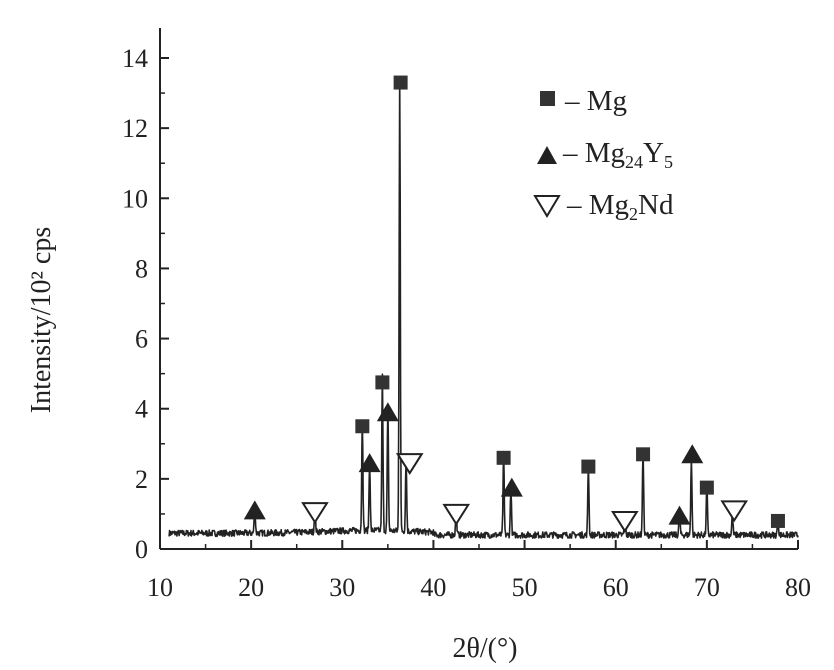 This screenshot has width=834, height=670. What do you see at coordinates (547, 155) in the screenshot?
I see `legend-mg24y5-triangle-icon` at bounding box center [547, 155].